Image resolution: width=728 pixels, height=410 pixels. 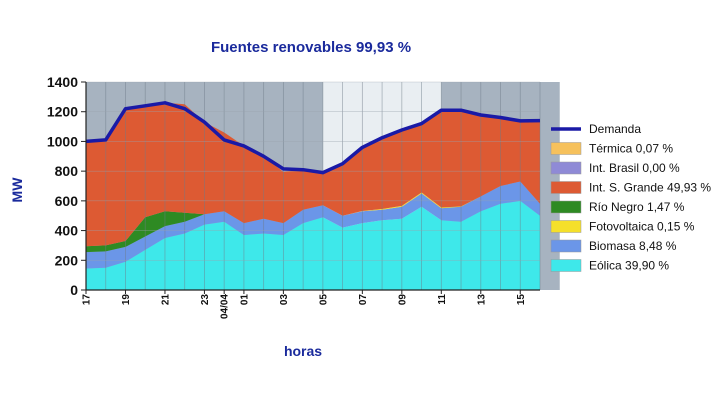 I want to click on legend-label: Eólica 39,90 %, so click(x=629, y=266).